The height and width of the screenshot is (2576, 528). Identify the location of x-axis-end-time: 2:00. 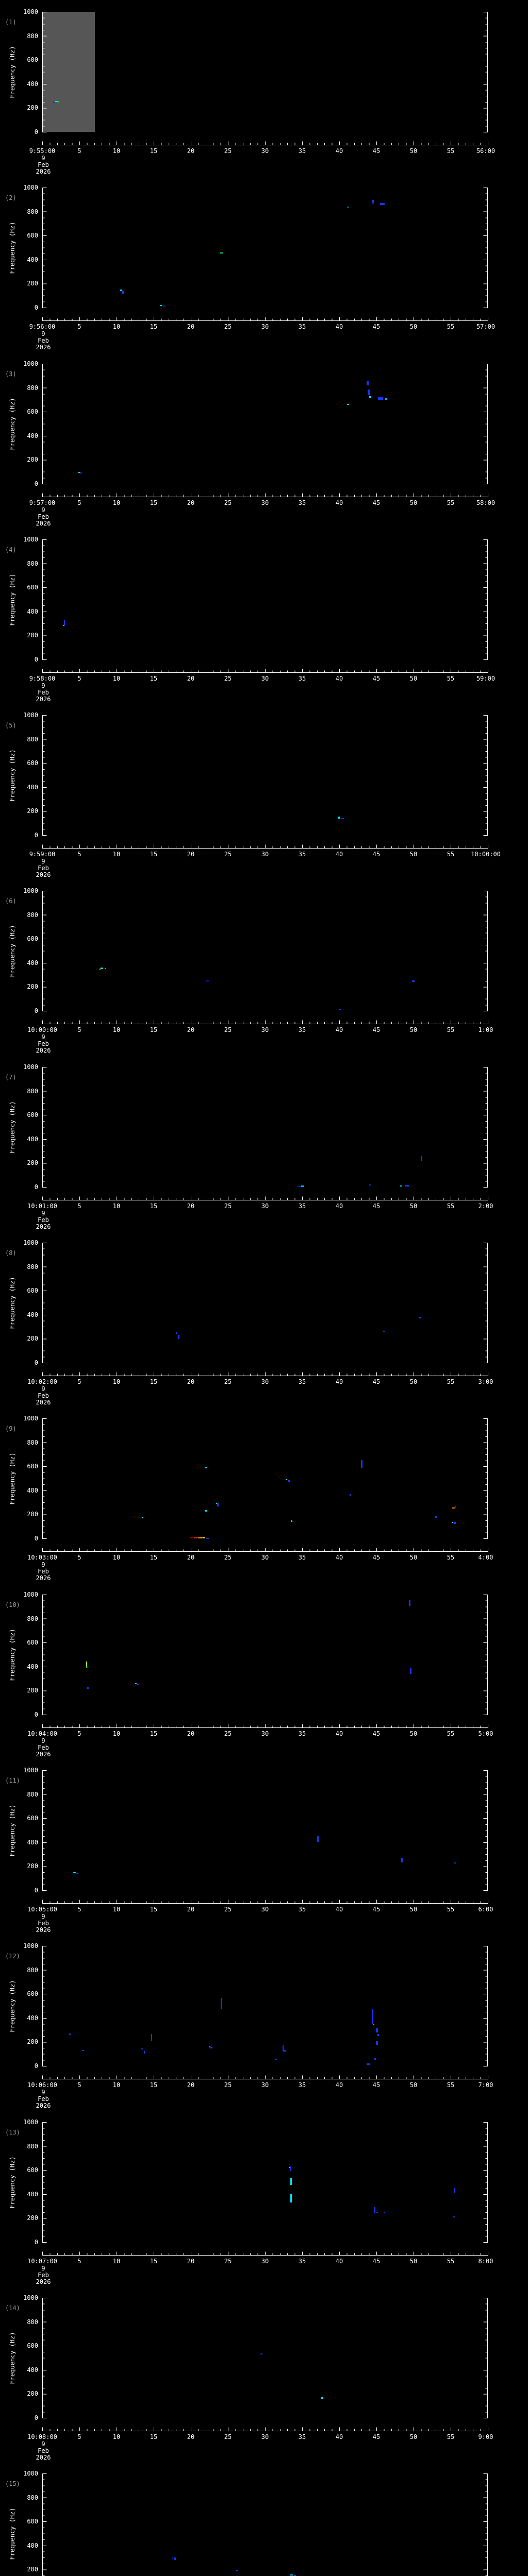
(485, 1206).